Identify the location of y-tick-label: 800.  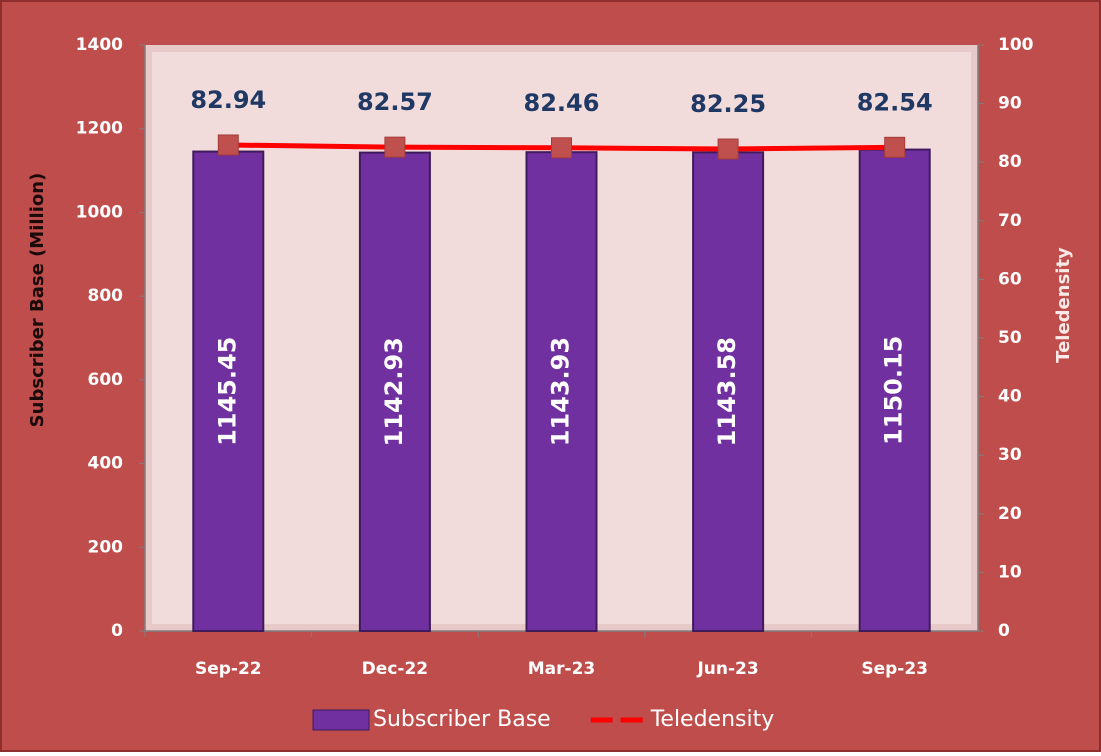
(106, 296).